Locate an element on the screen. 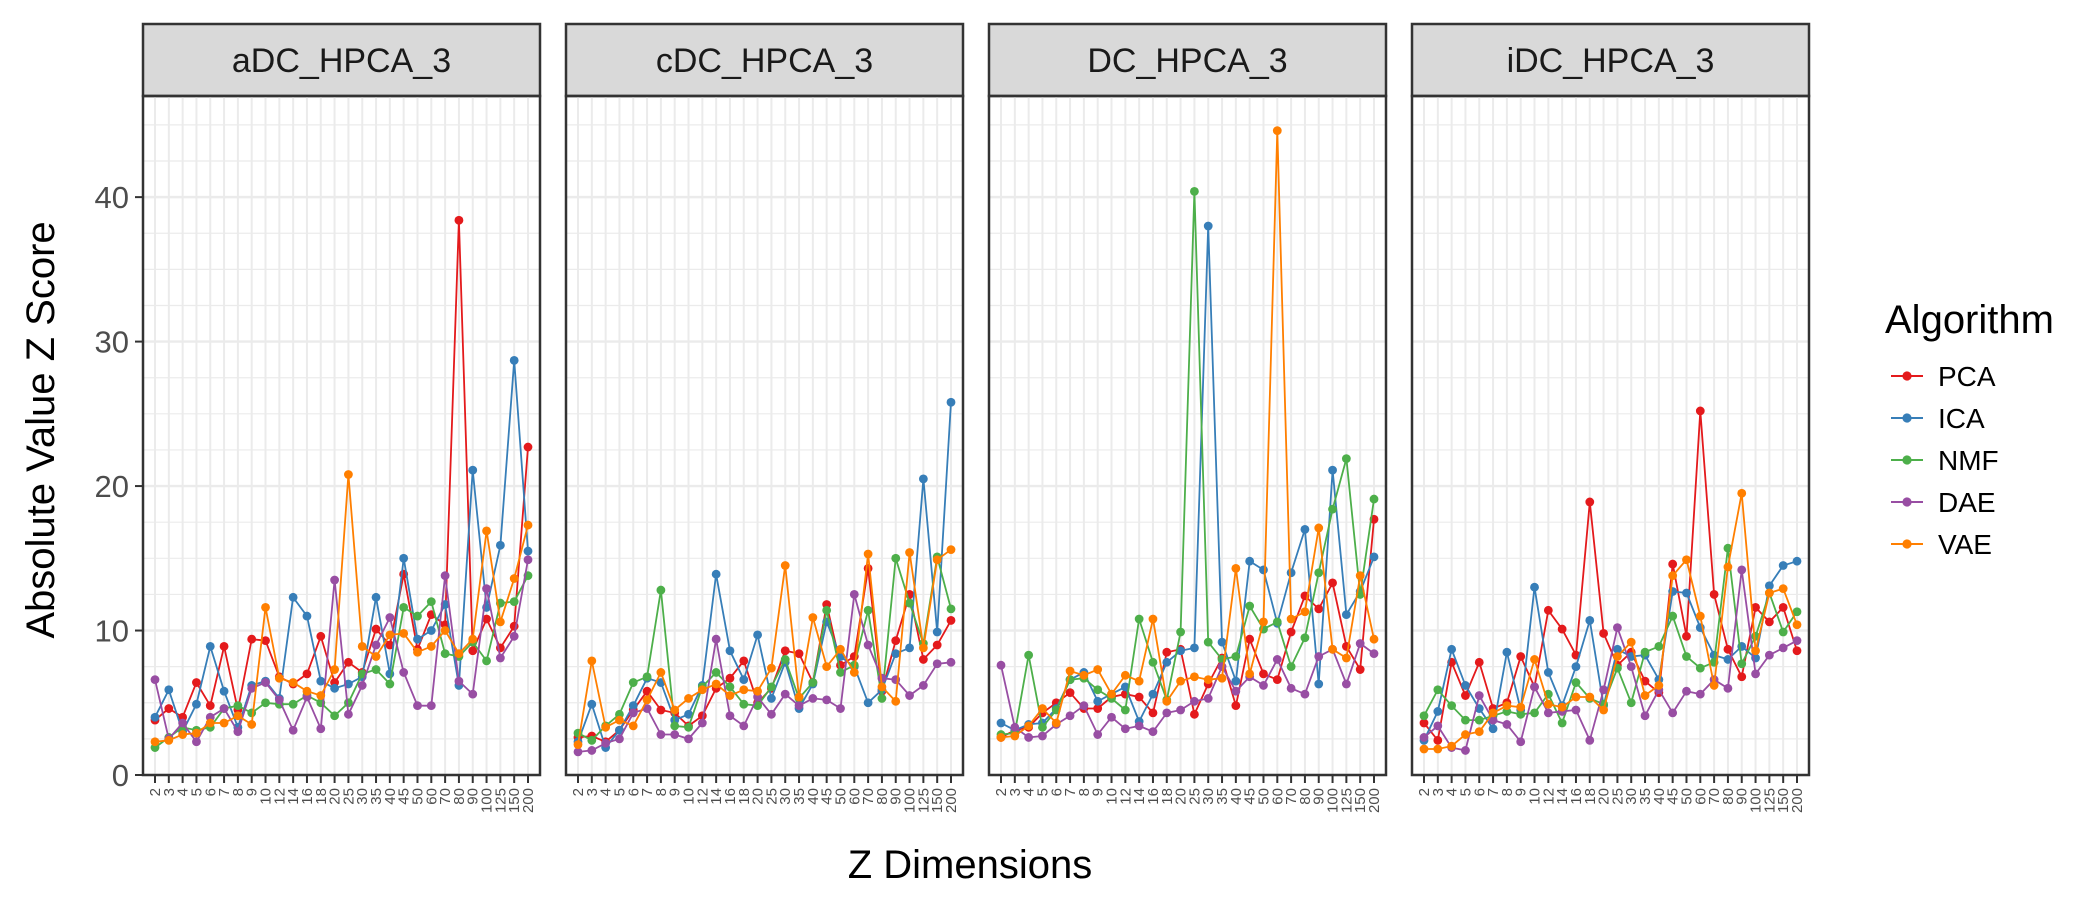  legend-items: PCA ICA NMF DAE VAE is located at coordinates (1945, 460).